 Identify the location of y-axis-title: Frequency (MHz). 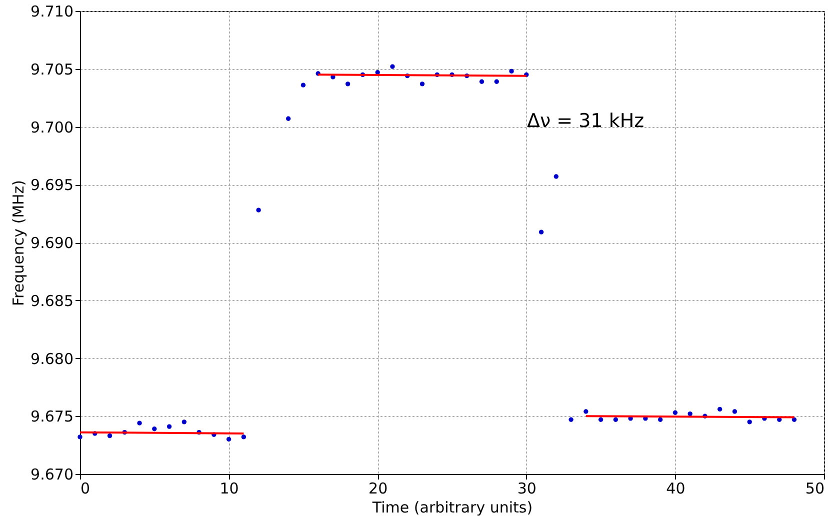
(19, 243).